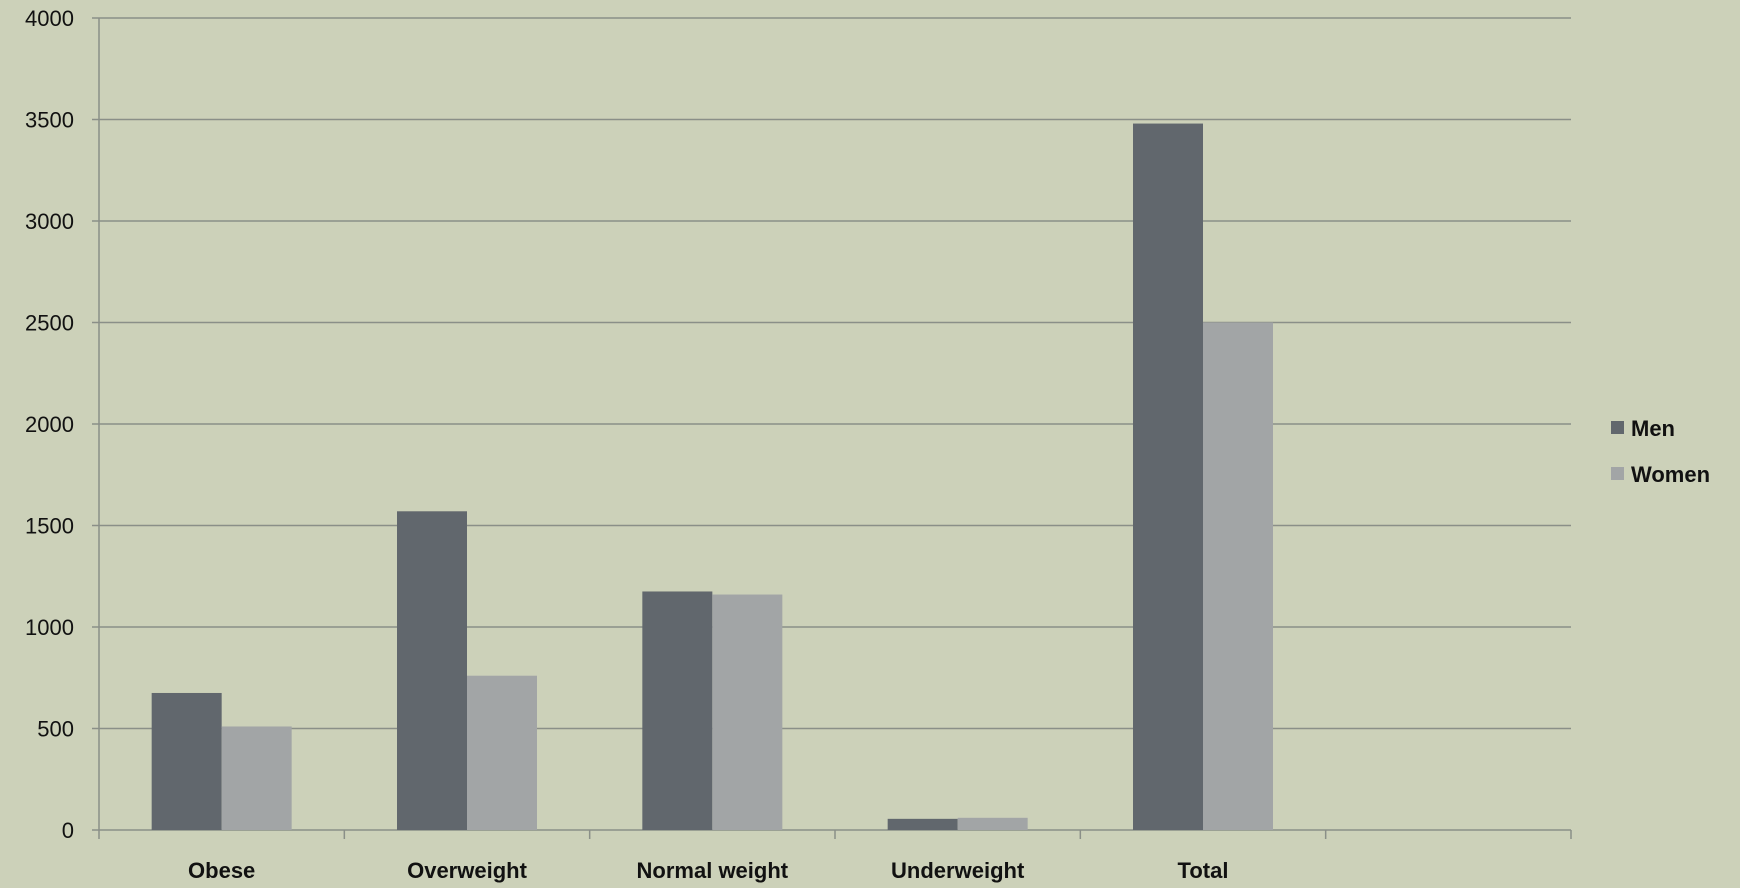  What do you see at coordinates (49, 221) in the screenshot?
I see `y-tick-label-3000: 3000` at bounding box center [49, 221].